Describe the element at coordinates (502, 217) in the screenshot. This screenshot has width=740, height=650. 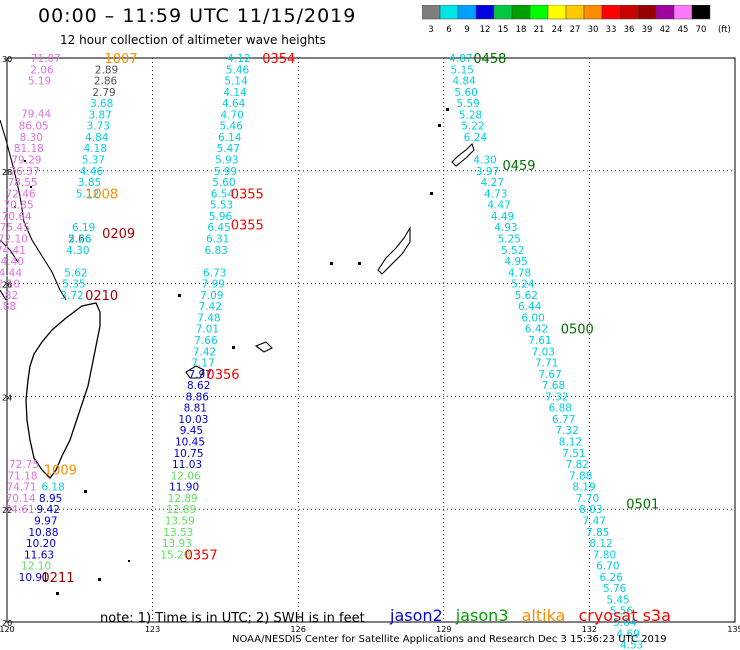
I see `swh-value: 4.49` at that location.